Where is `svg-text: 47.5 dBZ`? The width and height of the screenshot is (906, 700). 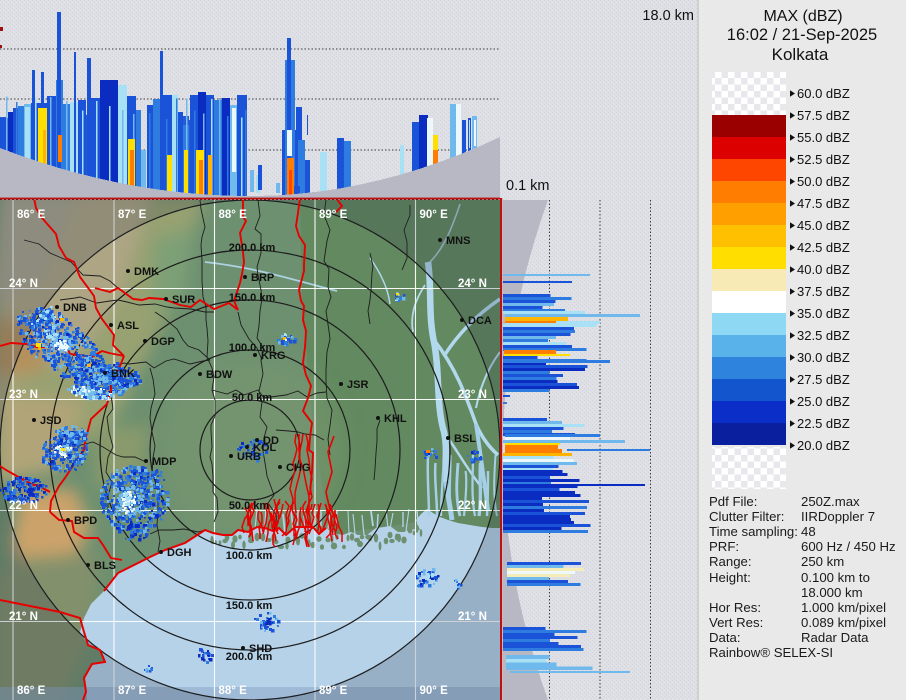
svg-text: 47.5 dBZ is located at coordinates (823, 203).